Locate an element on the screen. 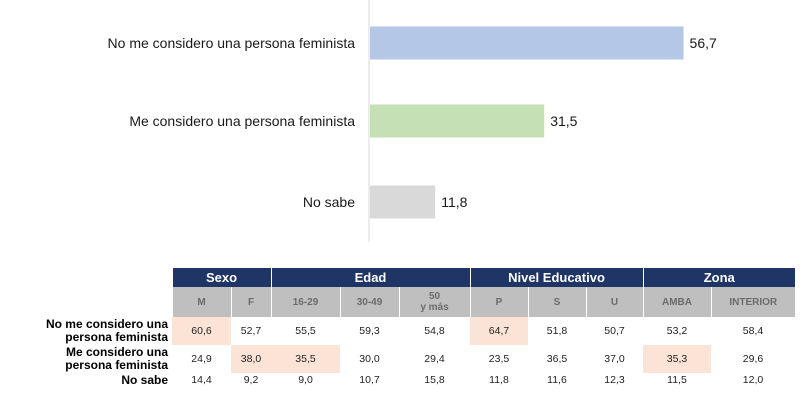 This screenshot has height=403, width=808. table-cell: 12,0 is located at coordinates (753, 380).